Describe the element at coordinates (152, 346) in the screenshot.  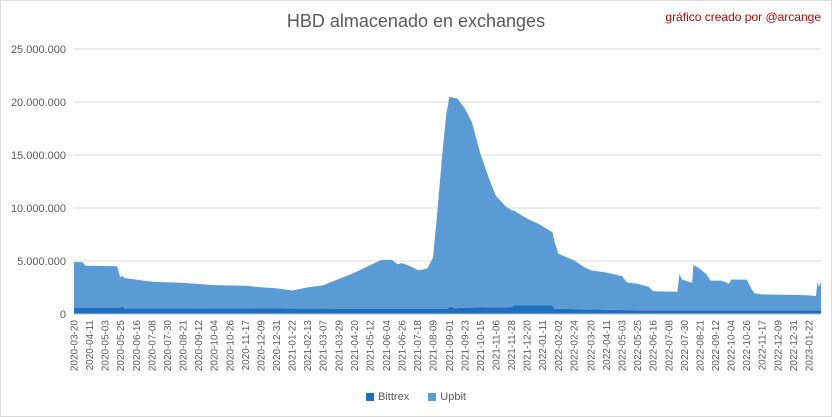
I see `x-tick-label: 2020-07-08` at that location.